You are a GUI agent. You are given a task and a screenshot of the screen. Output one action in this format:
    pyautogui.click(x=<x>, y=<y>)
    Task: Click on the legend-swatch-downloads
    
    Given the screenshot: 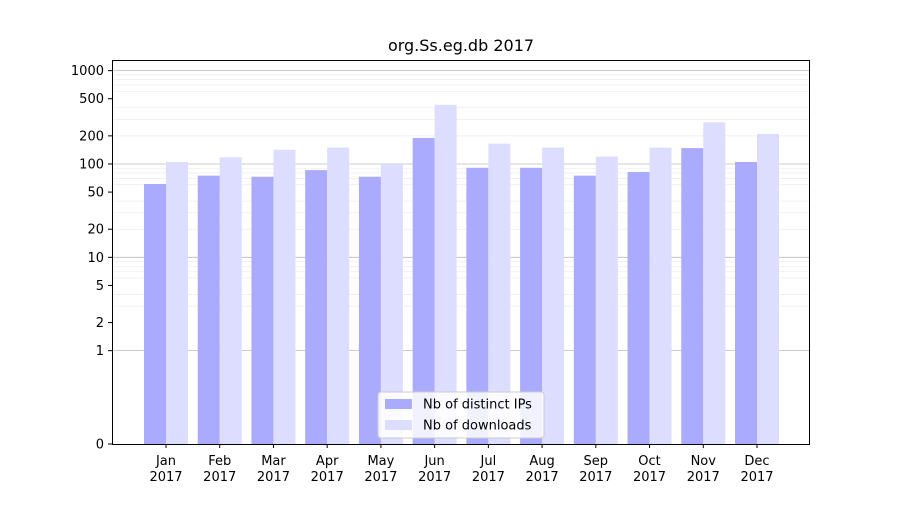 What is the action you would take?
    pyautogui.click(x=398, y=425)
    